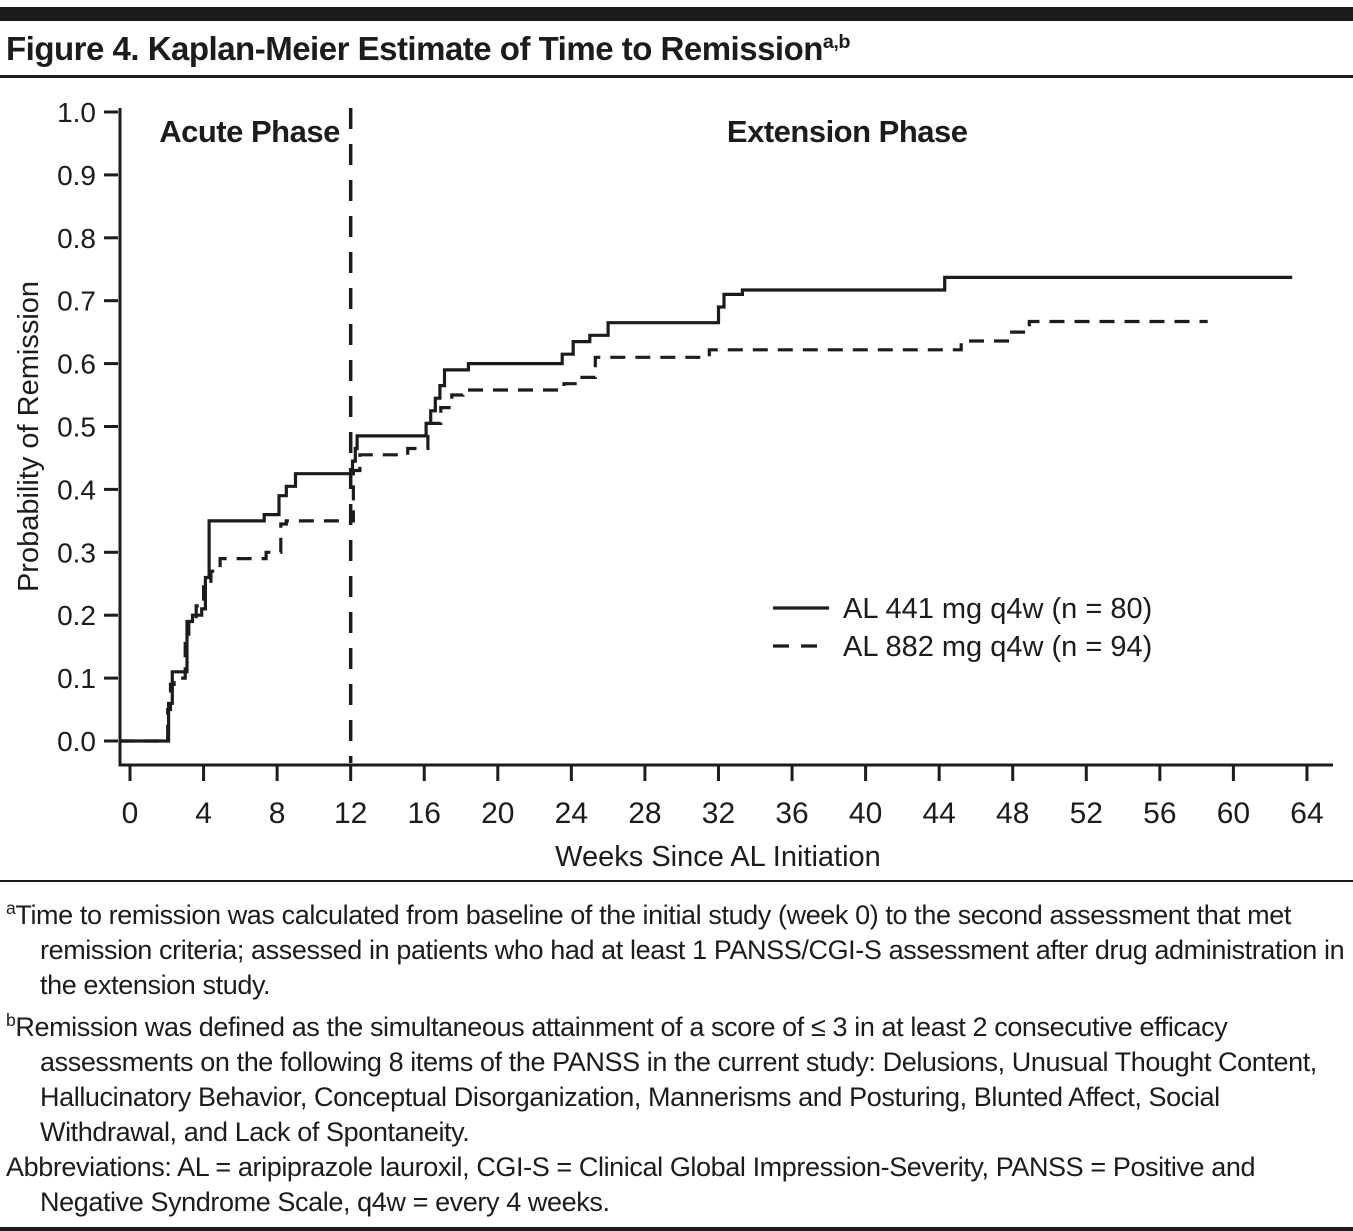  I want to click on footnote-marker: b, so click(11, 1020).